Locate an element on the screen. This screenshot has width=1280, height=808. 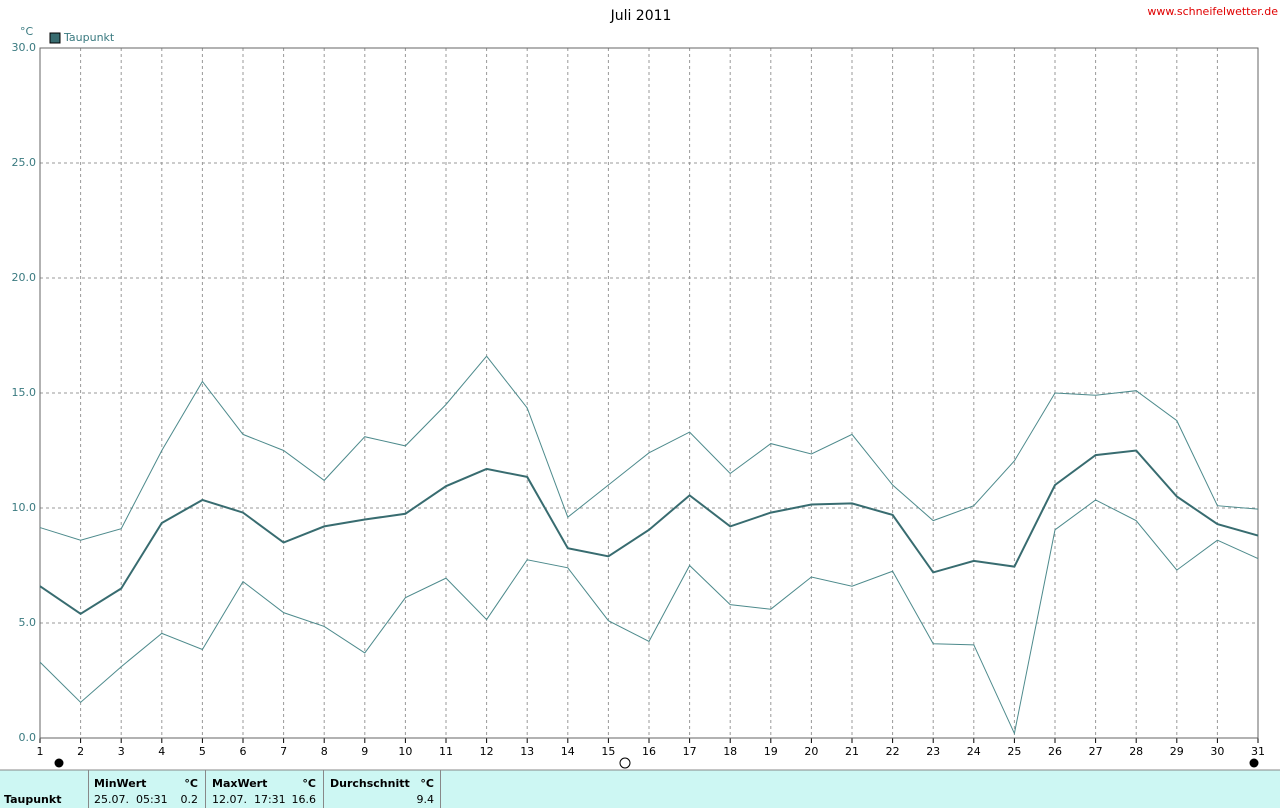
x-tick-label: 9 is located at coordinates (364, 751).